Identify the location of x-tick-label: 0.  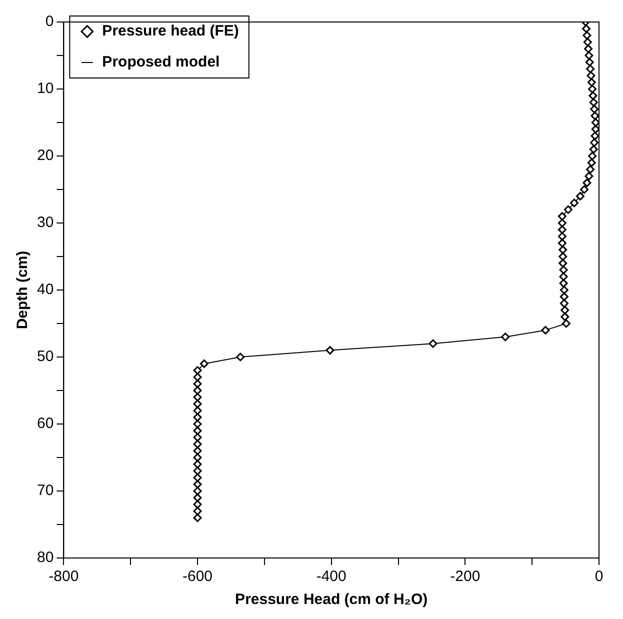
(599, 577).